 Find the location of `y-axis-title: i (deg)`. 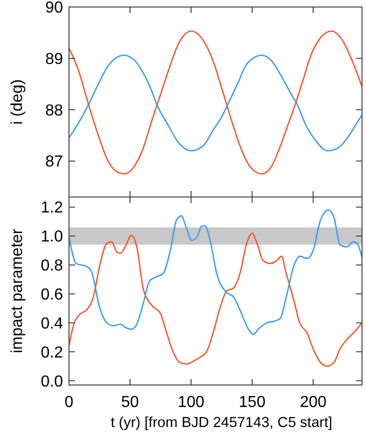

y-axis-title: i (deg) is located at coordinates (17, 102).